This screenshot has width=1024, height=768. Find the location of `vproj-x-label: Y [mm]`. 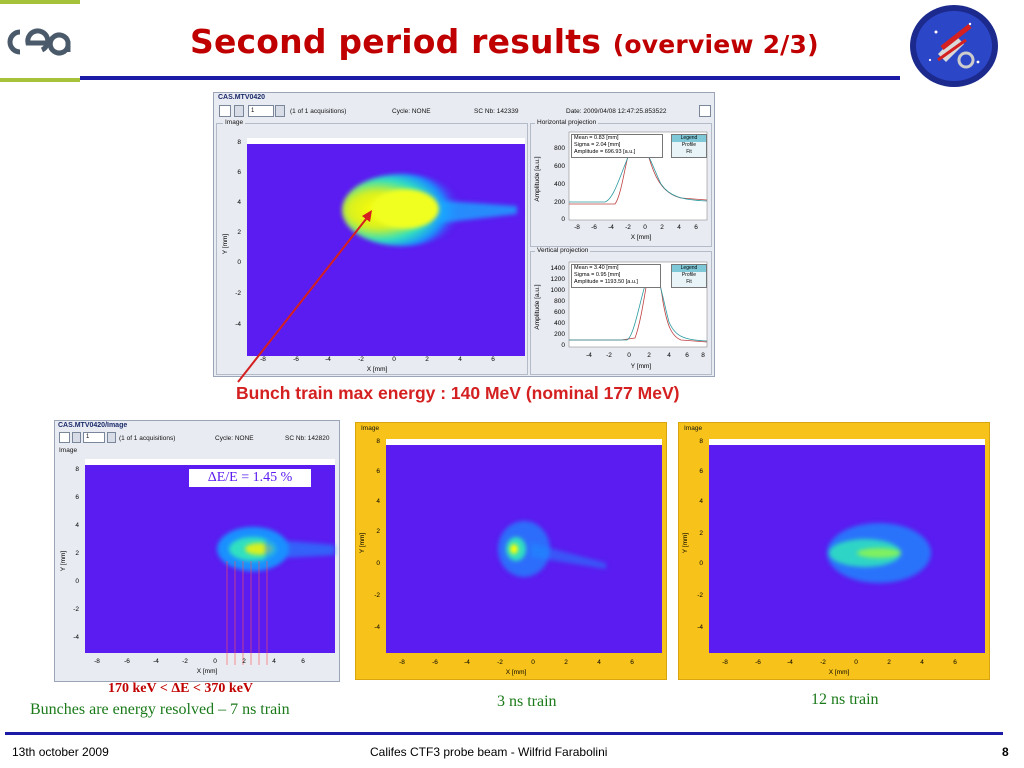

vproj-x-label: Y [mm] is located at coordinates (641, 366).